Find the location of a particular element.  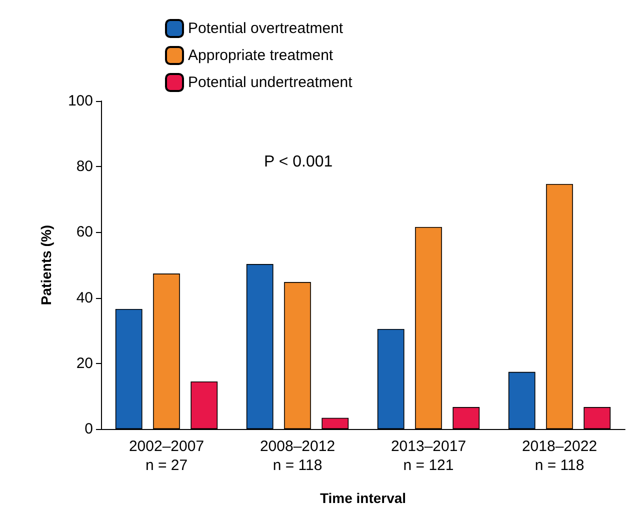

x-tick-label: 2008–2012 n = 118 is located at coordinates (298, 456).